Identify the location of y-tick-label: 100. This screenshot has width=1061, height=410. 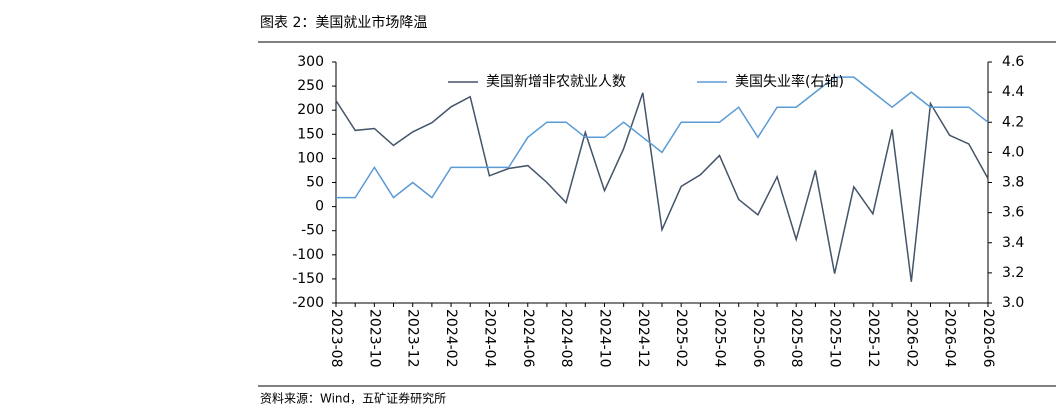
(310, 158).